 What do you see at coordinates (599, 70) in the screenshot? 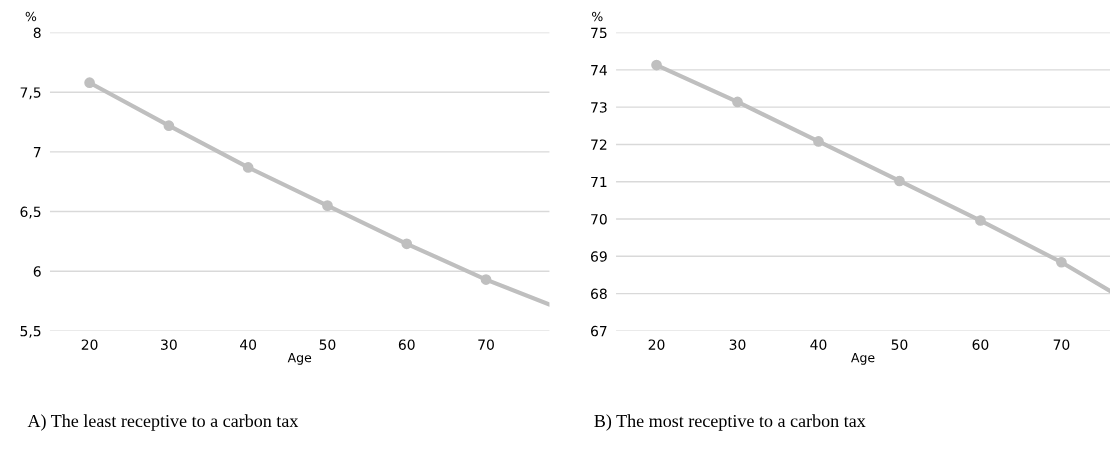
I see `y-tick-label: 74` at bounding box center [599, 70].